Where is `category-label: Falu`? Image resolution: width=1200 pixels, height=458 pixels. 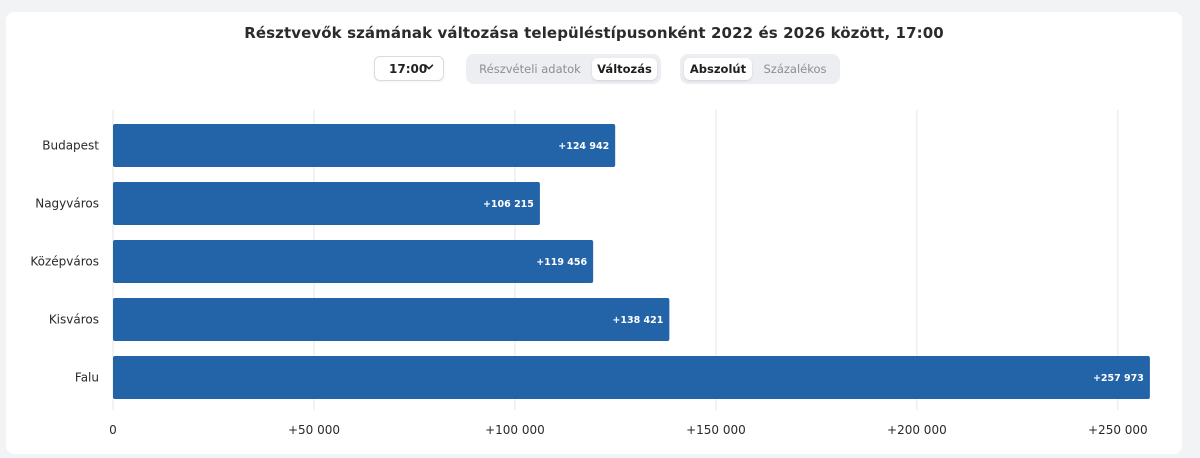 category-label: Falu is located at coordinates (87, 378).